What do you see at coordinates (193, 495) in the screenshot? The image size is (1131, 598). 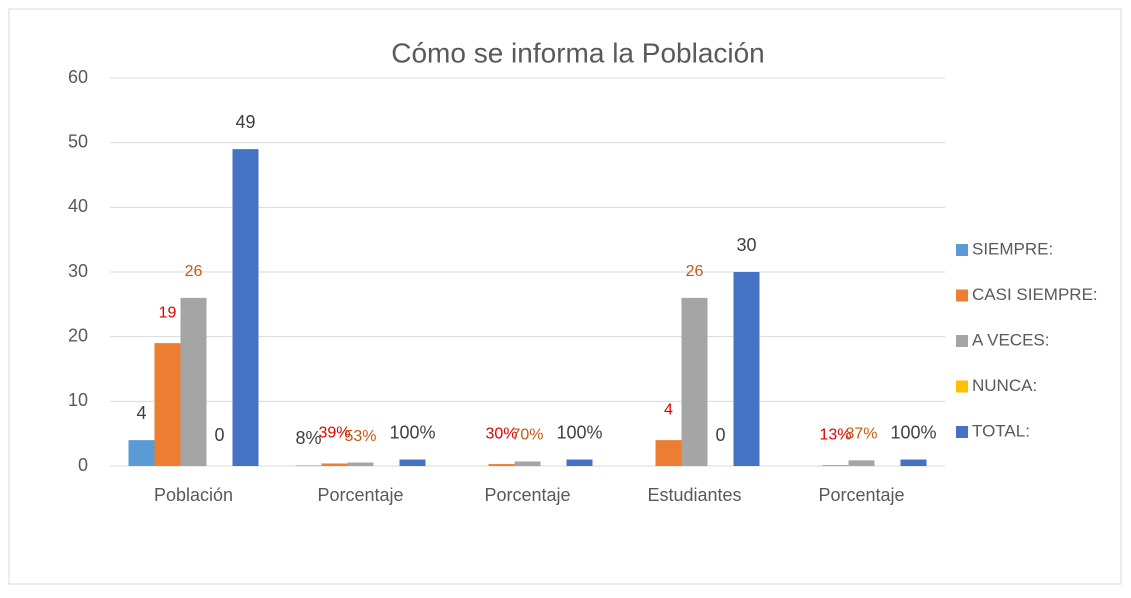 I see `x-tick-label: Población` at bounding box center [193, 495].